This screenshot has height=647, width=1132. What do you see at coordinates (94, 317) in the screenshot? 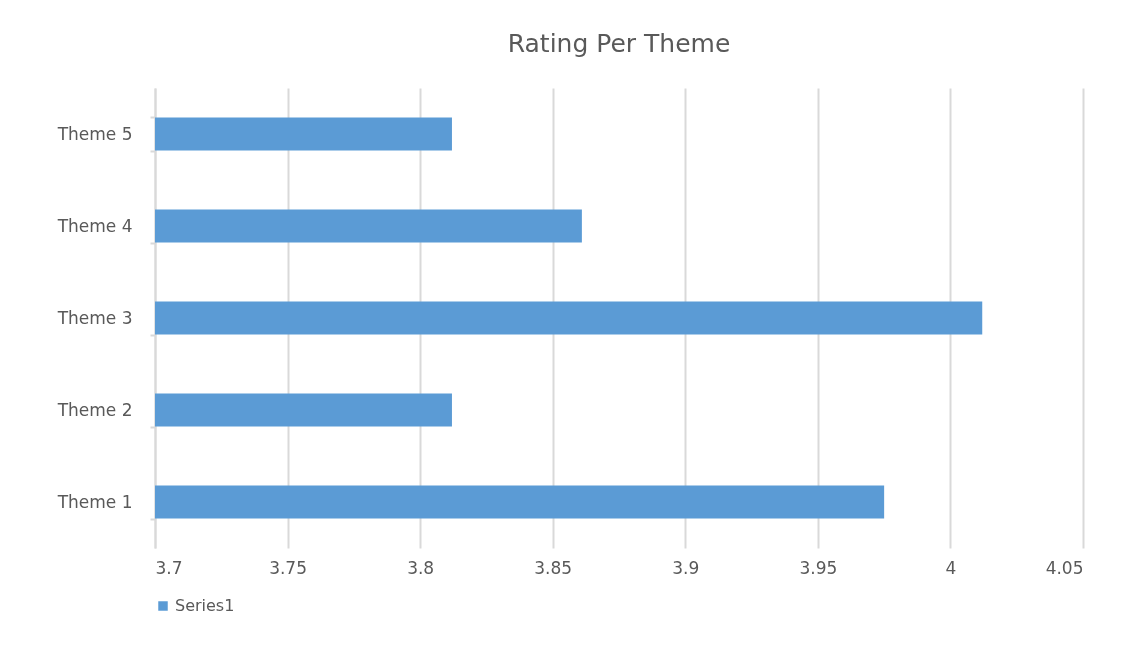
I see `y-tick-label: Theme 3` at bounding box center [94, 317].